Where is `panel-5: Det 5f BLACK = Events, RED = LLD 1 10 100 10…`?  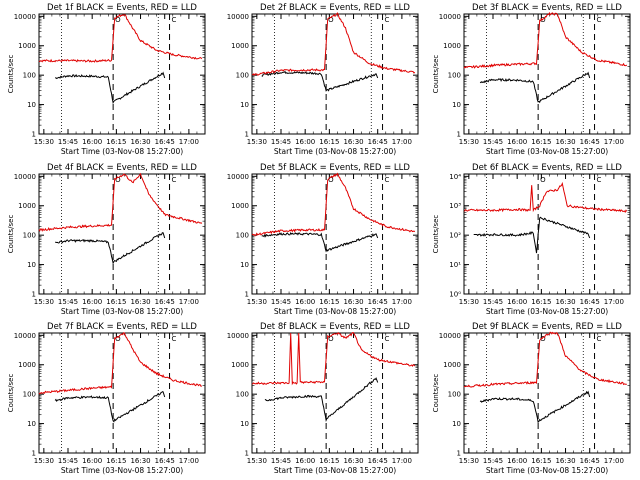 panel-5: Det 5f BLACK = Events, RED = LLD 1 10 100 10… is located at coordinates (323, 239).